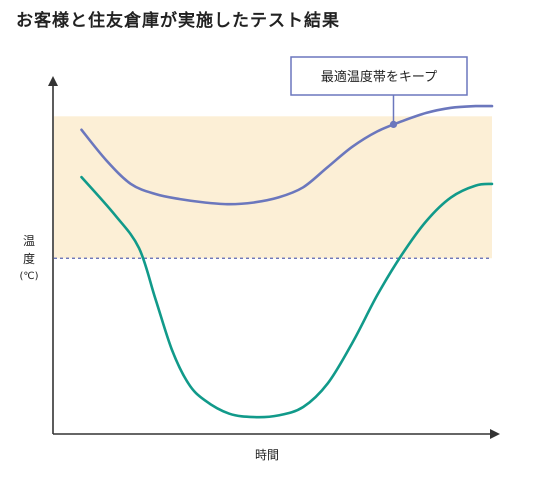 This screenshot has width=540, height=500. I want to click on annotation-box, so click(379, 76).